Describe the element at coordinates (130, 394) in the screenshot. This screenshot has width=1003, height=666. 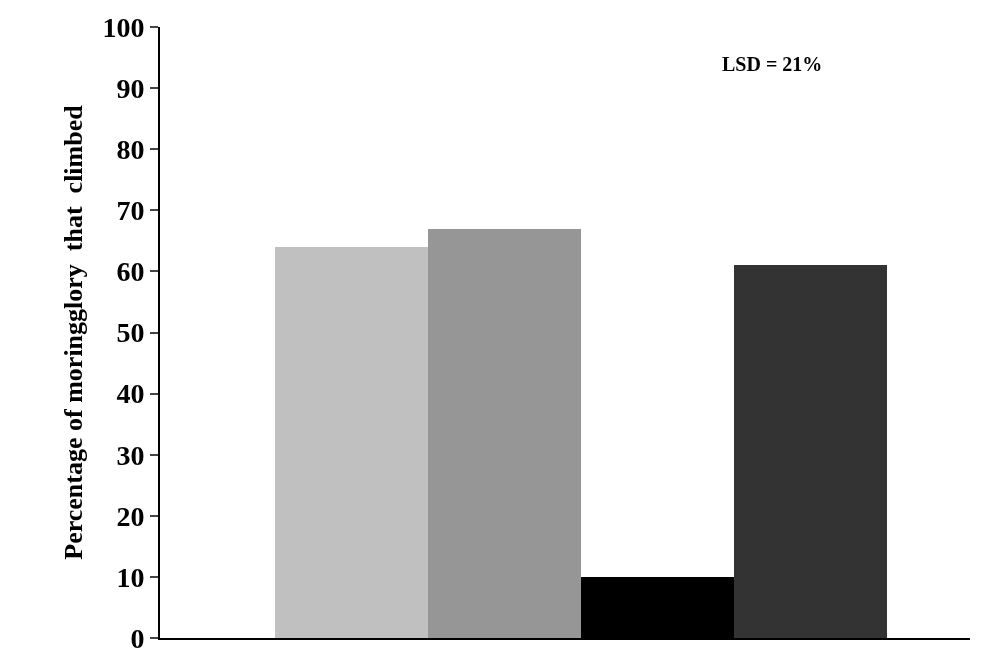
I see `y-tick-label: 40` at that location.